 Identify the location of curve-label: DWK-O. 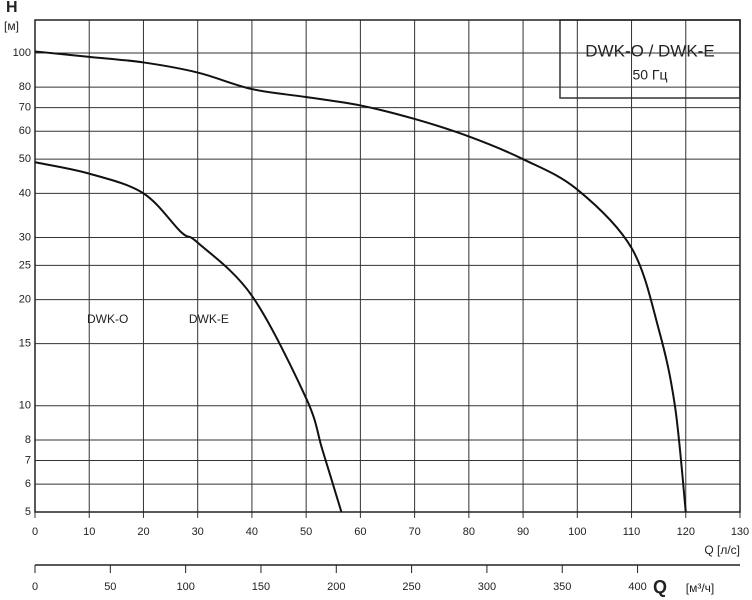
(107, 319).